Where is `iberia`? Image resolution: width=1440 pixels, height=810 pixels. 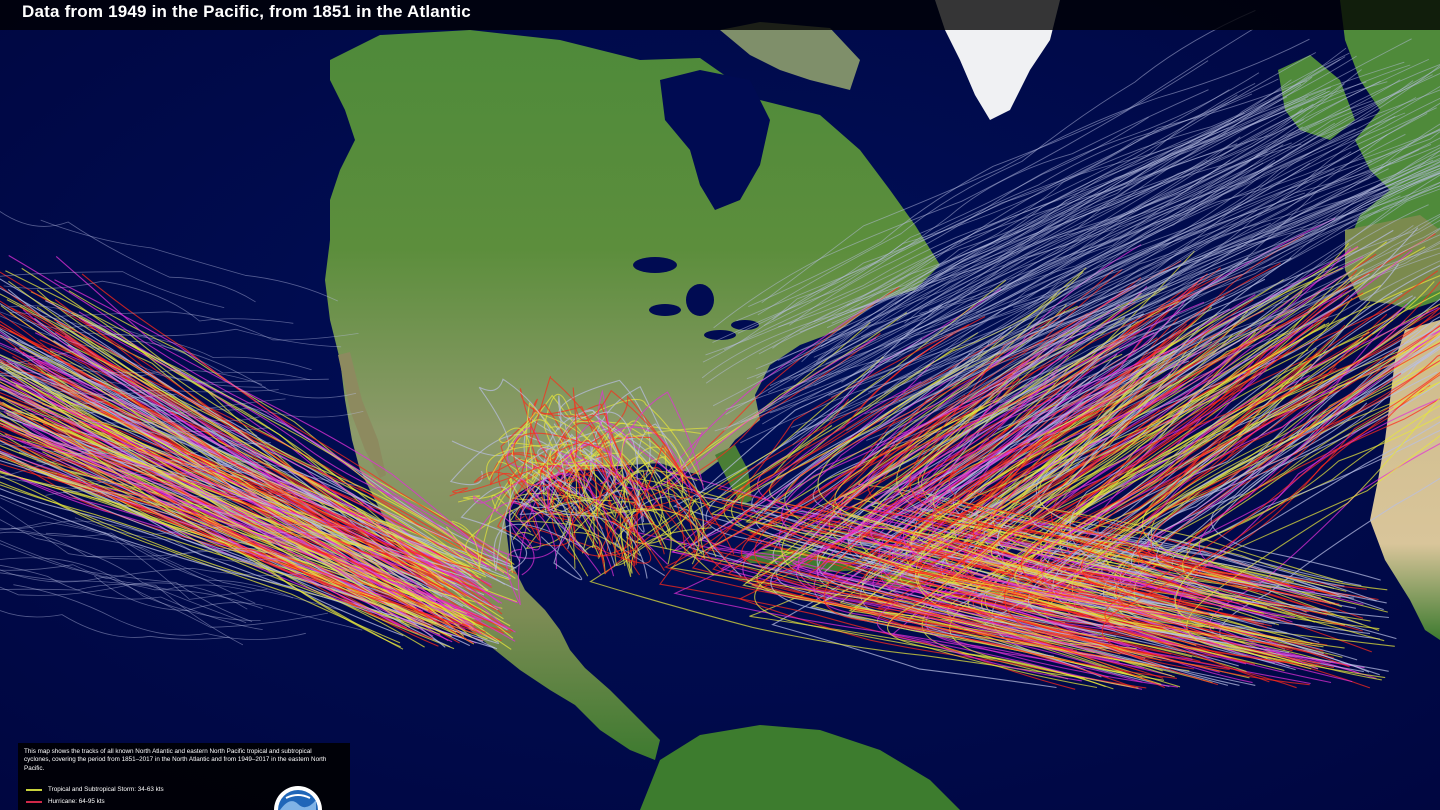 iberia is located at coordinates (1392, 260).